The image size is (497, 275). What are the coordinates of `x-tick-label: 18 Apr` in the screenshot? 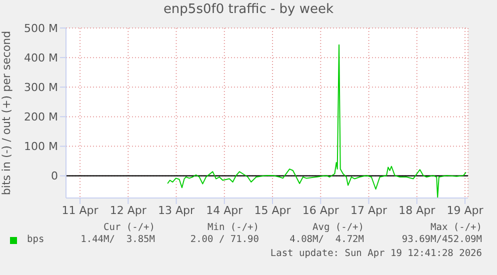 It's located at (417, 210).